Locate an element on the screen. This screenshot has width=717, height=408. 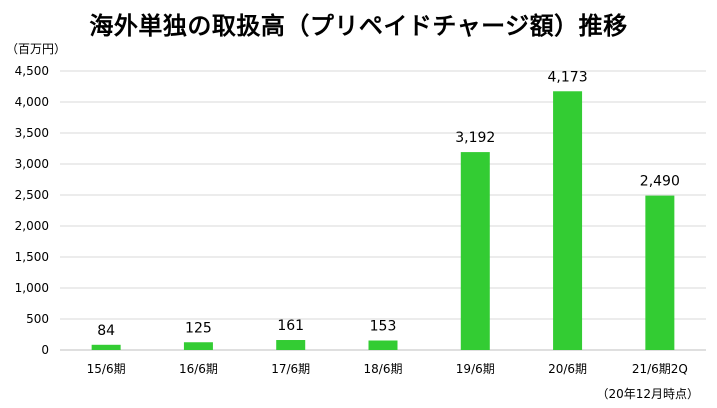
x-tick-label: 21/6期2Q is located at coordinates (660, 369).